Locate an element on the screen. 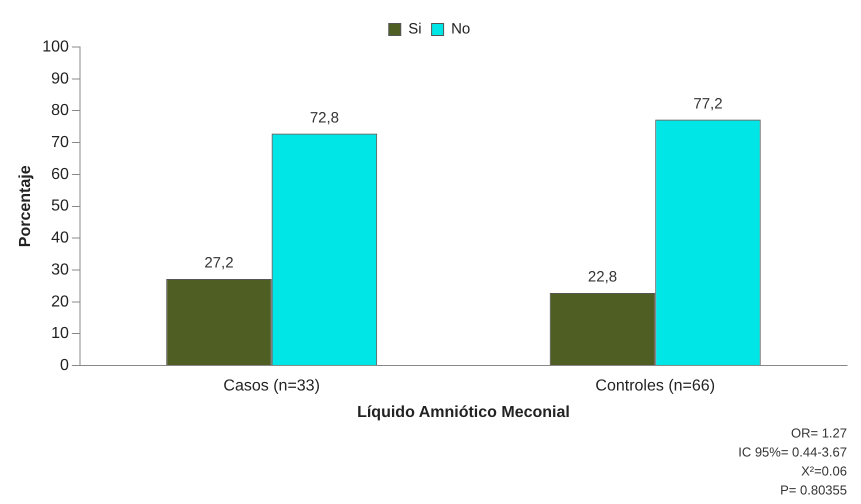  legend-label: Si is located at coordinates (415, 29).